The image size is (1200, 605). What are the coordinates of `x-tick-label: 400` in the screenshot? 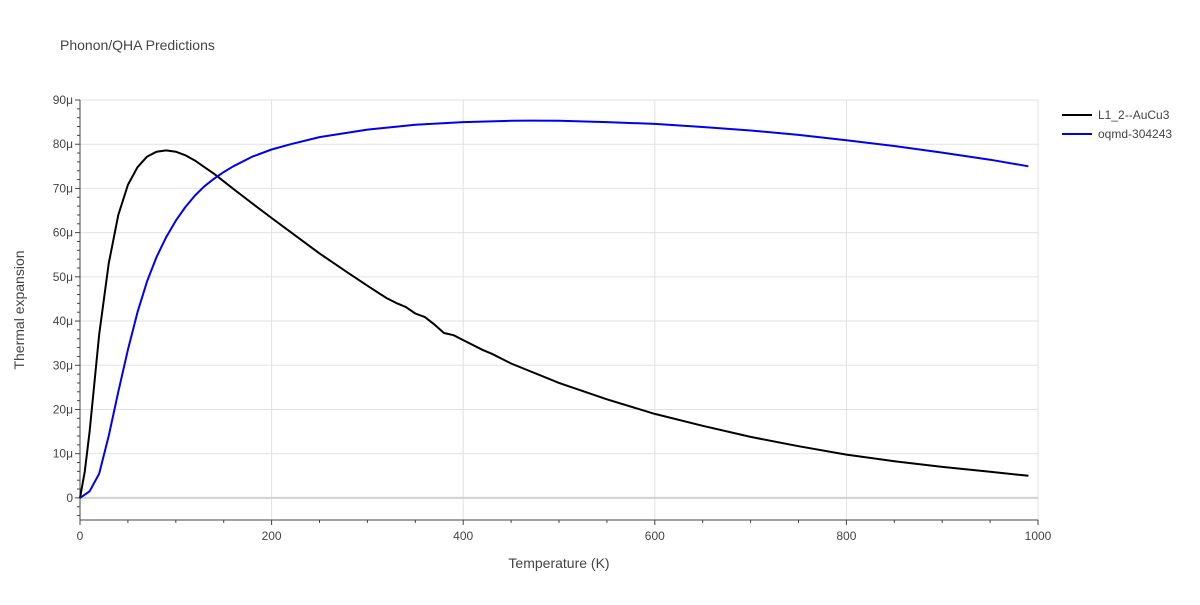 It's located at (463, 536).